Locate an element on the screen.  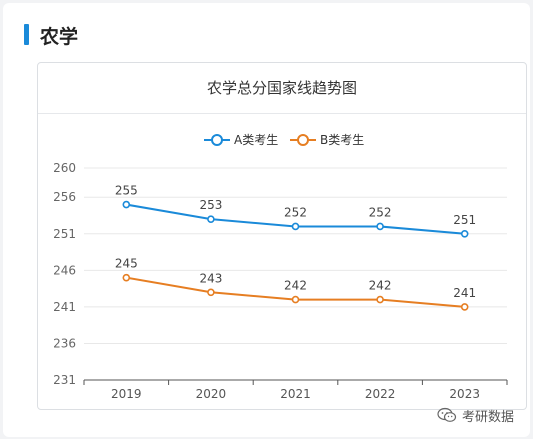
x-tick-label: 2019 is located at coordinates (126, 394).